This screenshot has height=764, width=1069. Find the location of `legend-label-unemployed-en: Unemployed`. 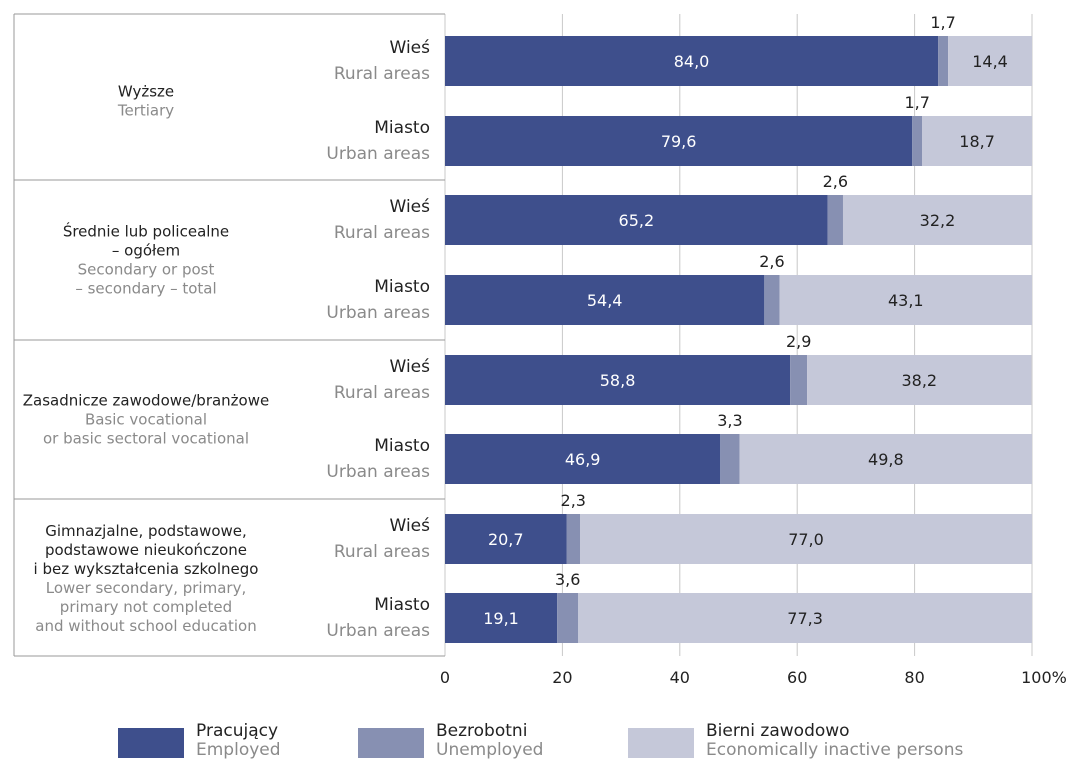

legend-label-unemployed-en: Unemployed is located at coordinates (490, 750).